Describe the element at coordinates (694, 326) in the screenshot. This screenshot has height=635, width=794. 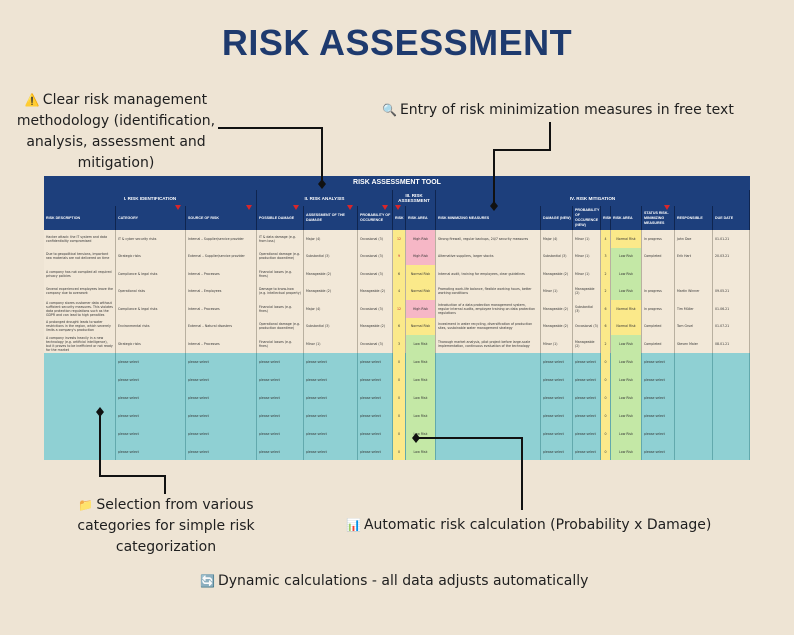
I see `table-cell: Tom Gruel` at that location.